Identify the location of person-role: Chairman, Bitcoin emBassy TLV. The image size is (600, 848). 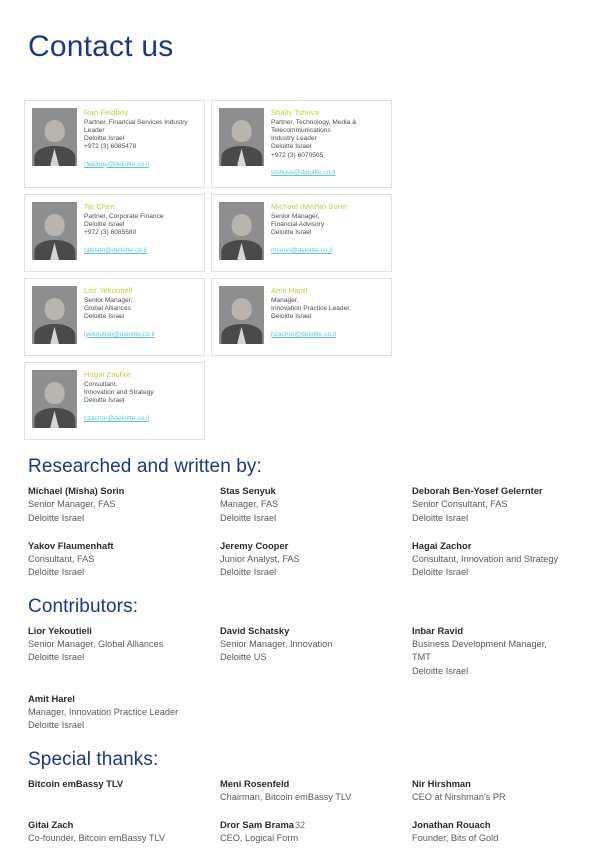
(286, 796).